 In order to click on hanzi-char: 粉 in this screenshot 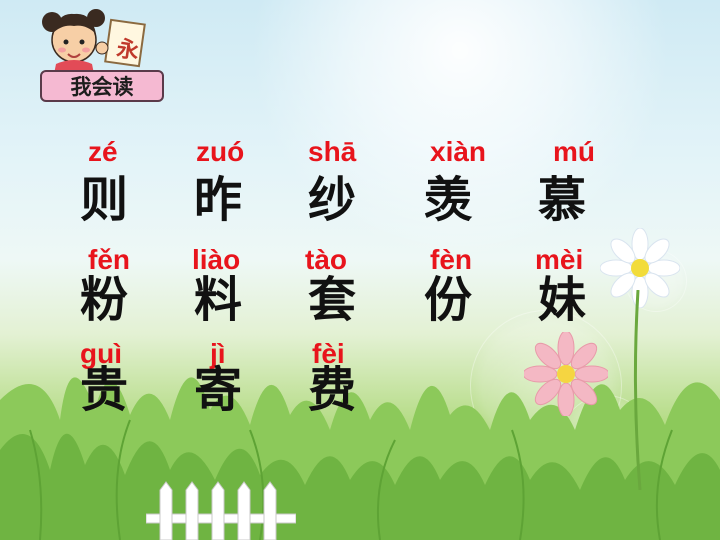, I will do `click(104, 300)`.